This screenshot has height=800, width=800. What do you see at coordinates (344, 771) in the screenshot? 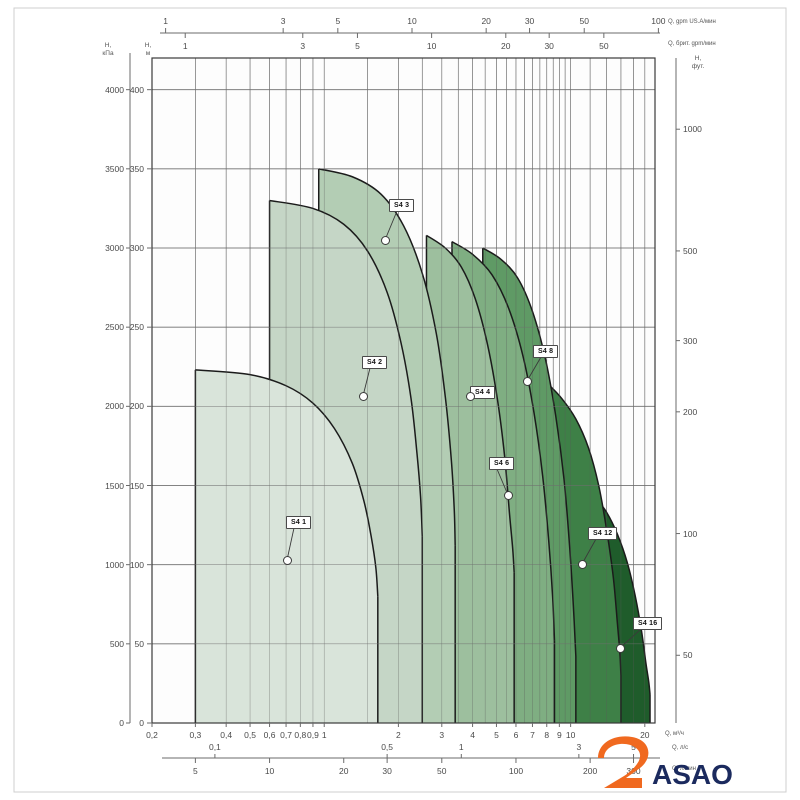
I see `x-tick-lmin-20: 20` at bounding box center [344, 771].